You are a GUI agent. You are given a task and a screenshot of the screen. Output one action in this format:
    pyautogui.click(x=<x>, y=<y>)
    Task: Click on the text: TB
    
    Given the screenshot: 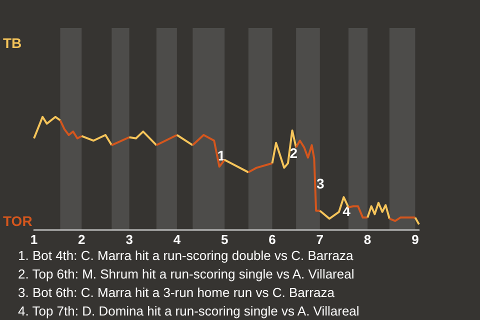 What is the action you would take?
    pyautogui.click(x=12, y=43)
    